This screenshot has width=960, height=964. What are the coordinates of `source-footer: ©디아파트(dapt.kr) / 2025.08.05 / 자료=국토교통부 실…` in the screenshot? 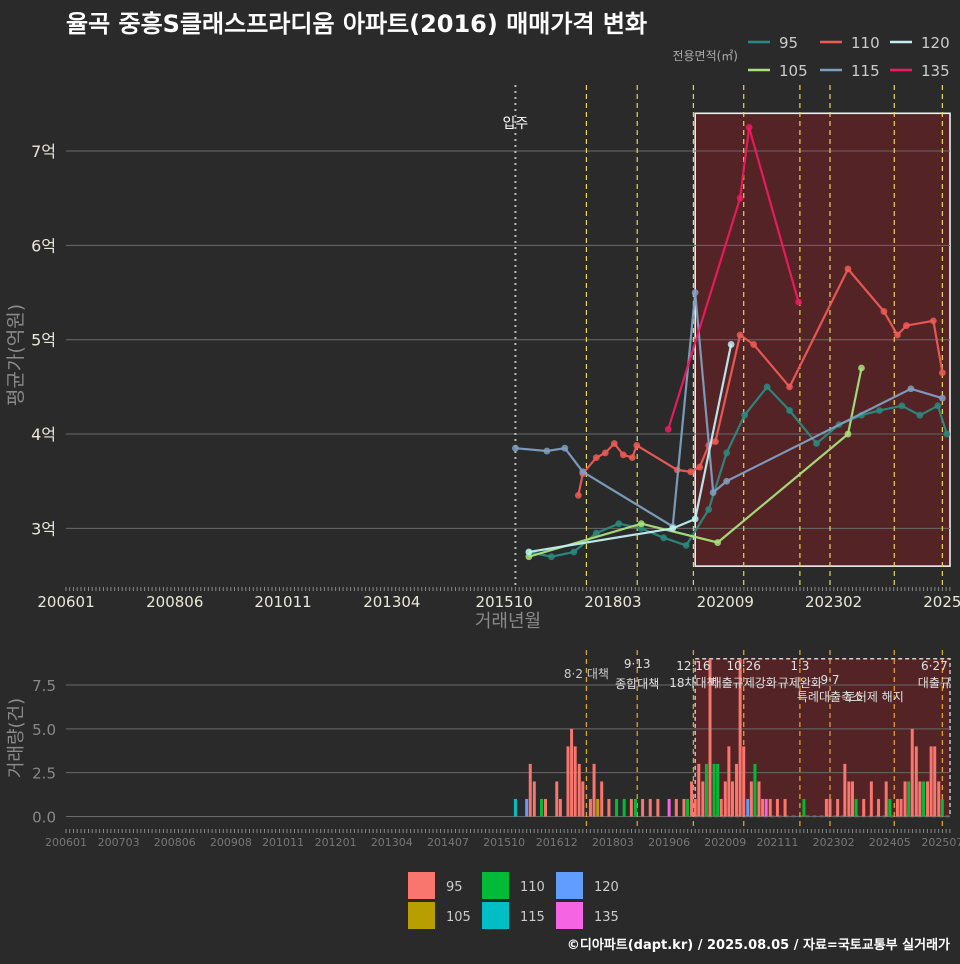 It's located at (758, 945).